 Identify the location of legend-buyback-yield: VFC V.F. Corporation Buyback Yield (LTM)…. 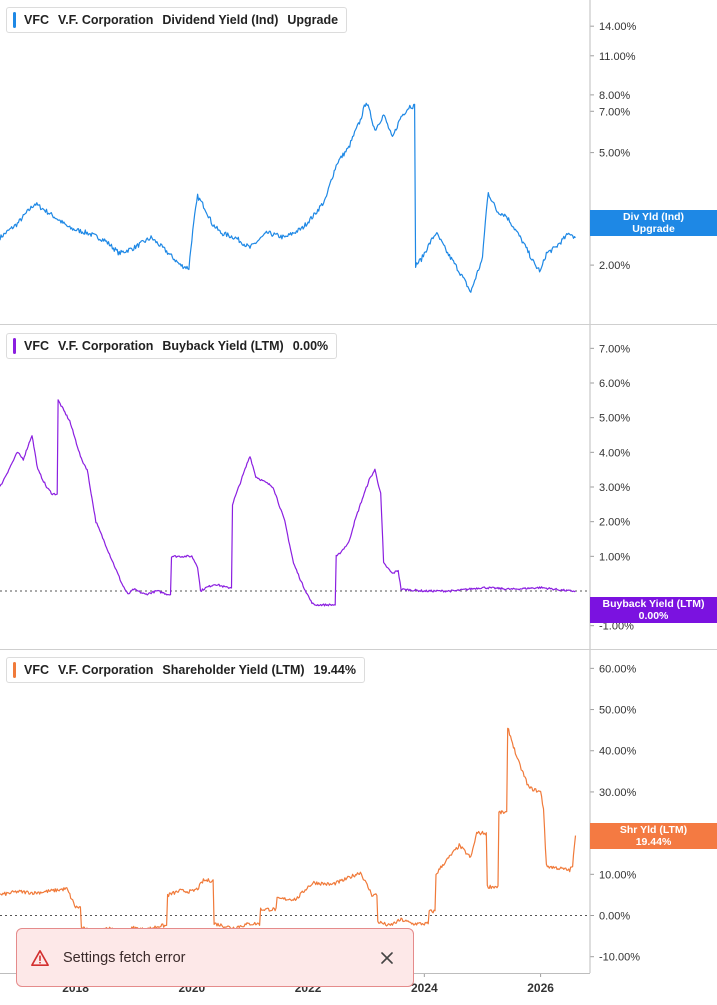
(172, 346).